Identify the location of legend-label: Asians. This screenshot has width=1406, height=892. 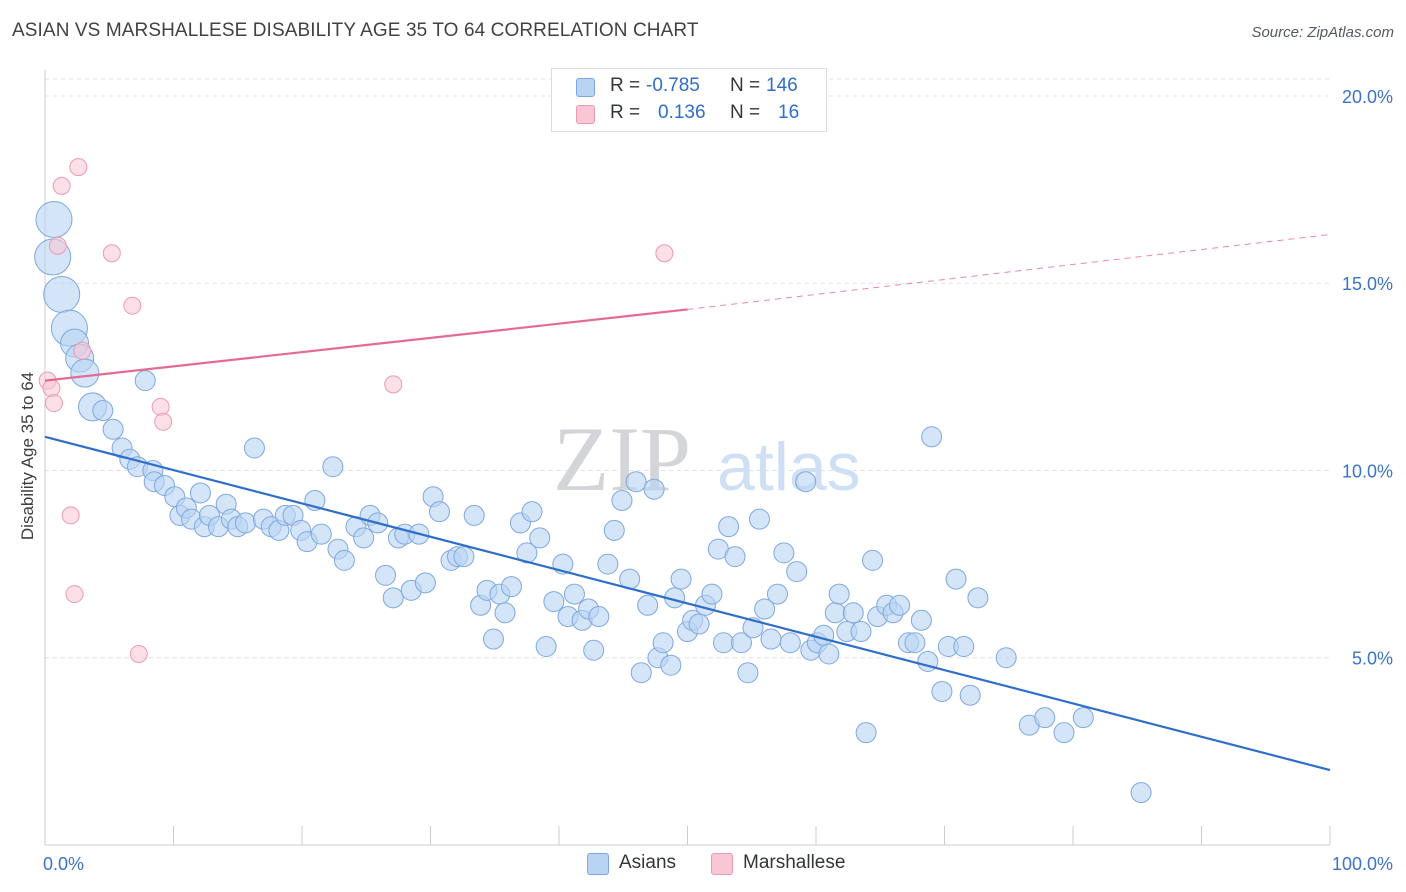
(648, 862).